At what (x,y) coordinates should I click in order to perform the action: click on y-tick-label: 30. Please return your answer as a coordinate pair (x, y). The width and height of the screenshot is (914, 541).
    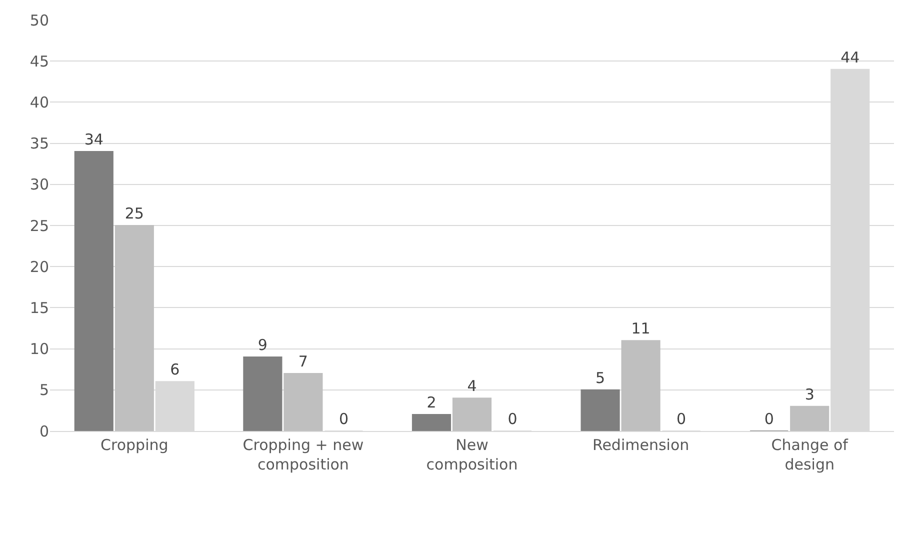
    Looking at the image, I should click on (39, 185).